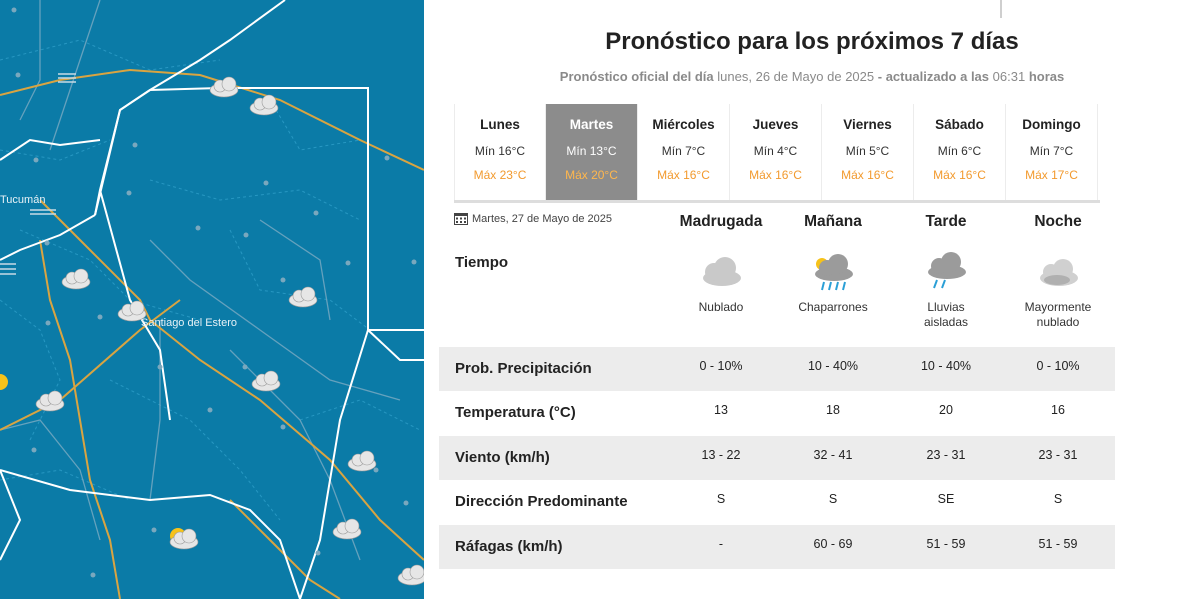  I want to click on day-tab-viernes: Viernes Mín 5°C Máx 16°C, so click(868, 152).